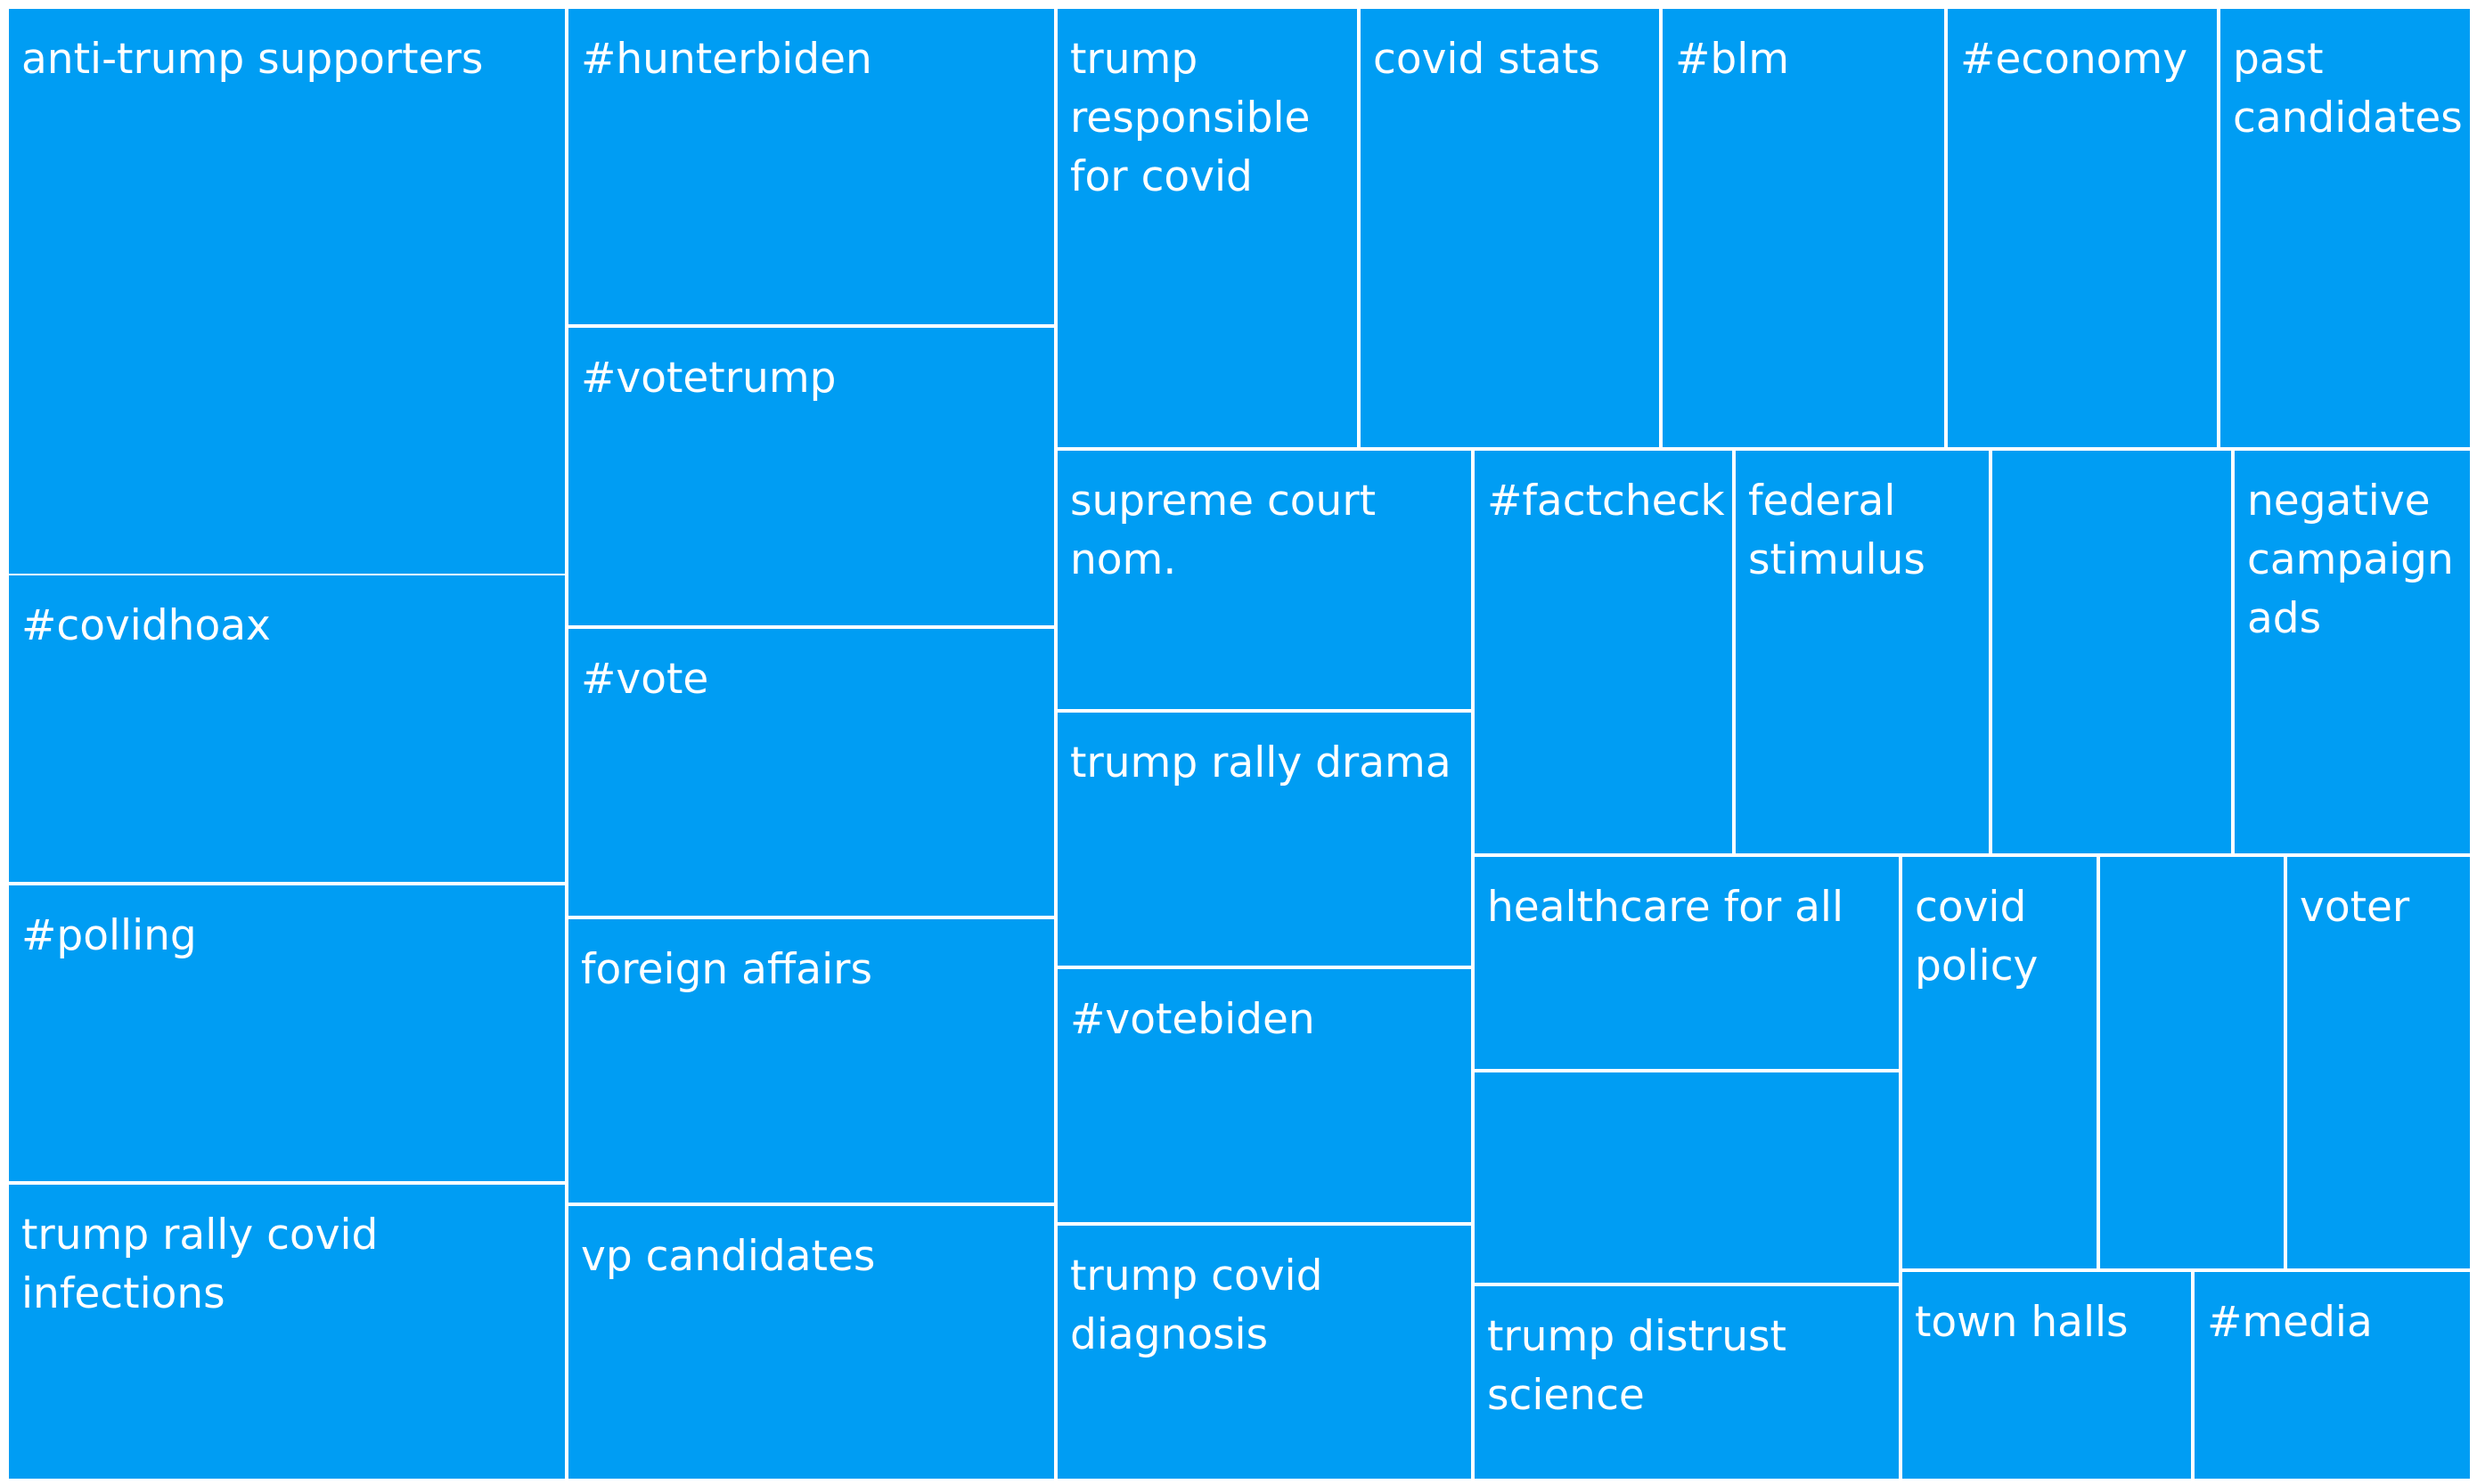 This screenshot has height=1484, width=2477. What do you see at coordinates (1687, 963) in the screenshot?
I see `treemap-tile: healthcare for all` at bounding box center [1687, 963].